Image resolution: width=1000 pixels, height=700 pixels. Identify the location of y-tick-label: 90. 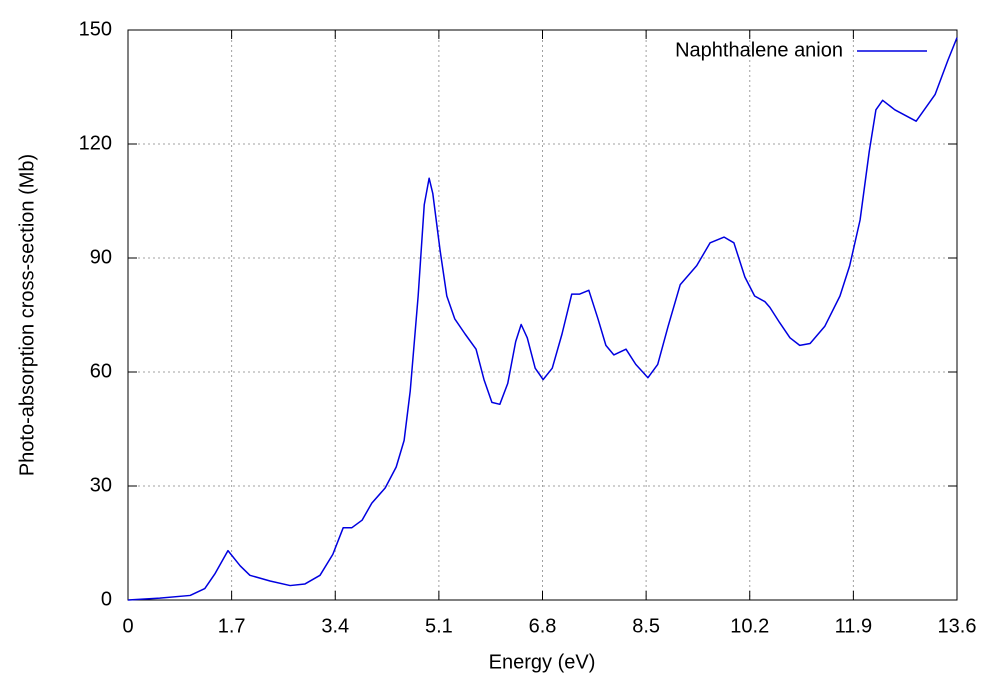
(101, 257).